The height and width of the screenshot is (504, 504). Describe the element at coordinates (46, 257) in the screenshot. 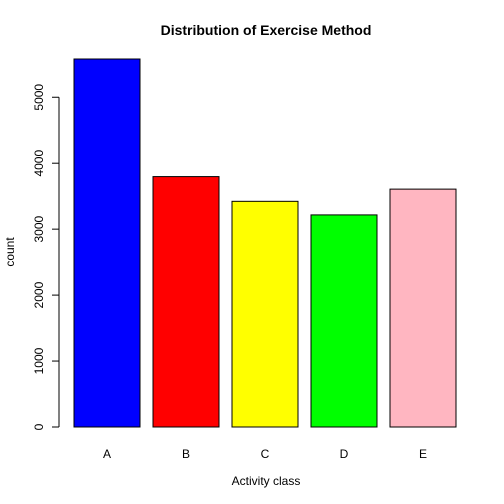

I see `y-axis: 0 1000 2000 3000 4000 5000` at that location.